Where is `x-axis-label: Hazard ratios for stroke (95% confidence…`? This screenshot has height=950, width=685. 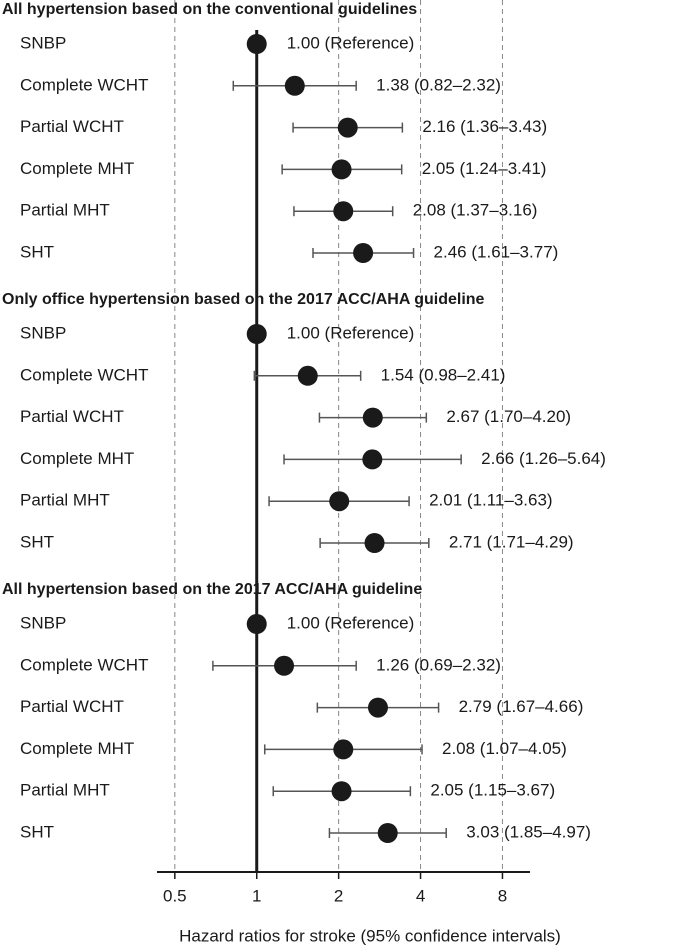 x-axis-label: Hazard ratios for stroke (95% confidence… is located at coordinates (370, 935).